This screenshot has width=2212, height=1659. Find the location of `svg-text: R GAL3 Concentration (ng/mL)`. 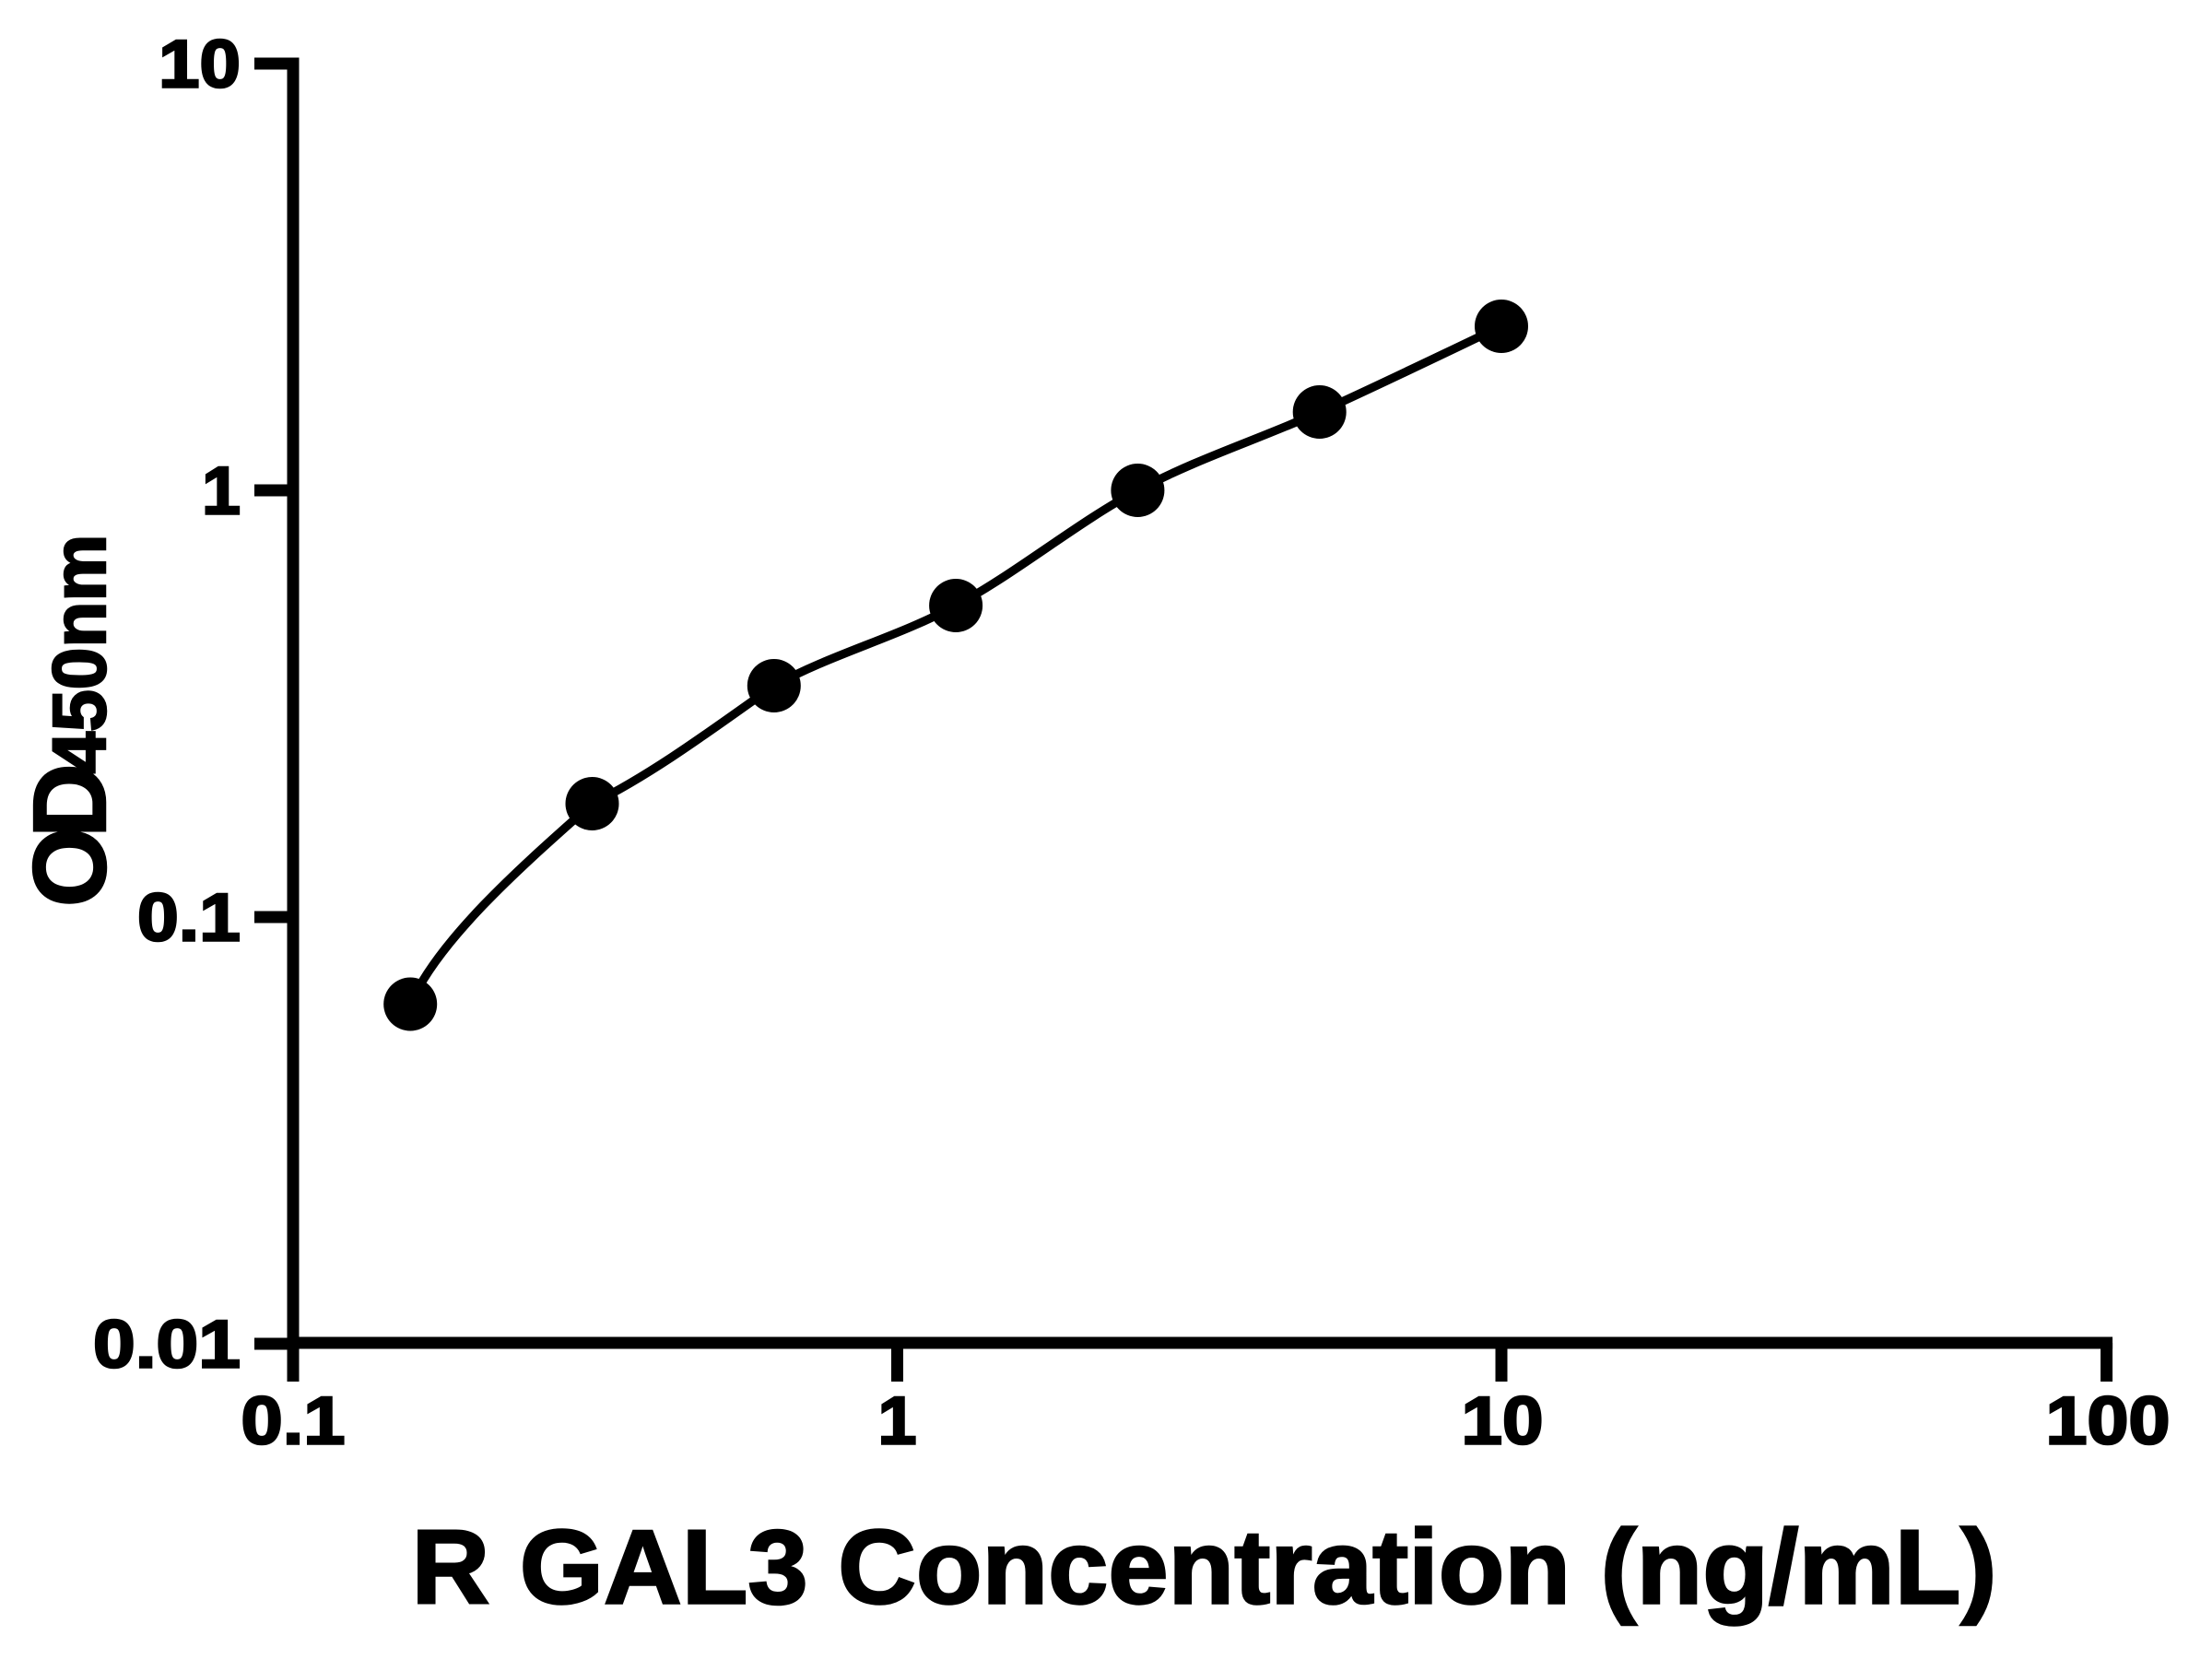

svg-text: R GAL3 Concentration (ng/mL) is located at coordinates (1204, 1568).